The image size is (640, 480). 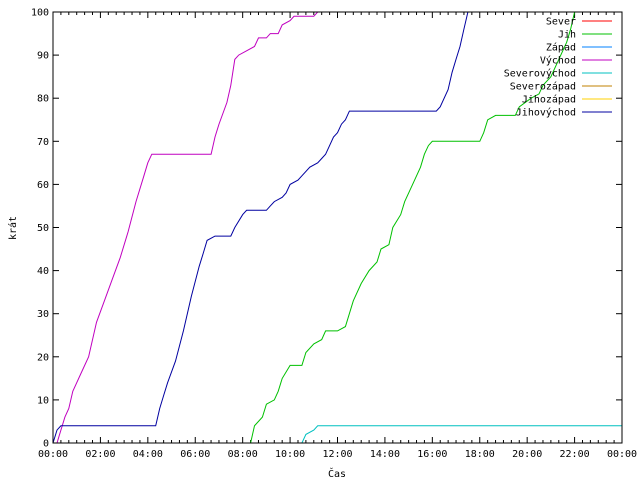 What do you see at coordinates (543, 87) in the screenshot?
I see `legend-label-severozapad: Severozápad` at bounding box center [543, 87].